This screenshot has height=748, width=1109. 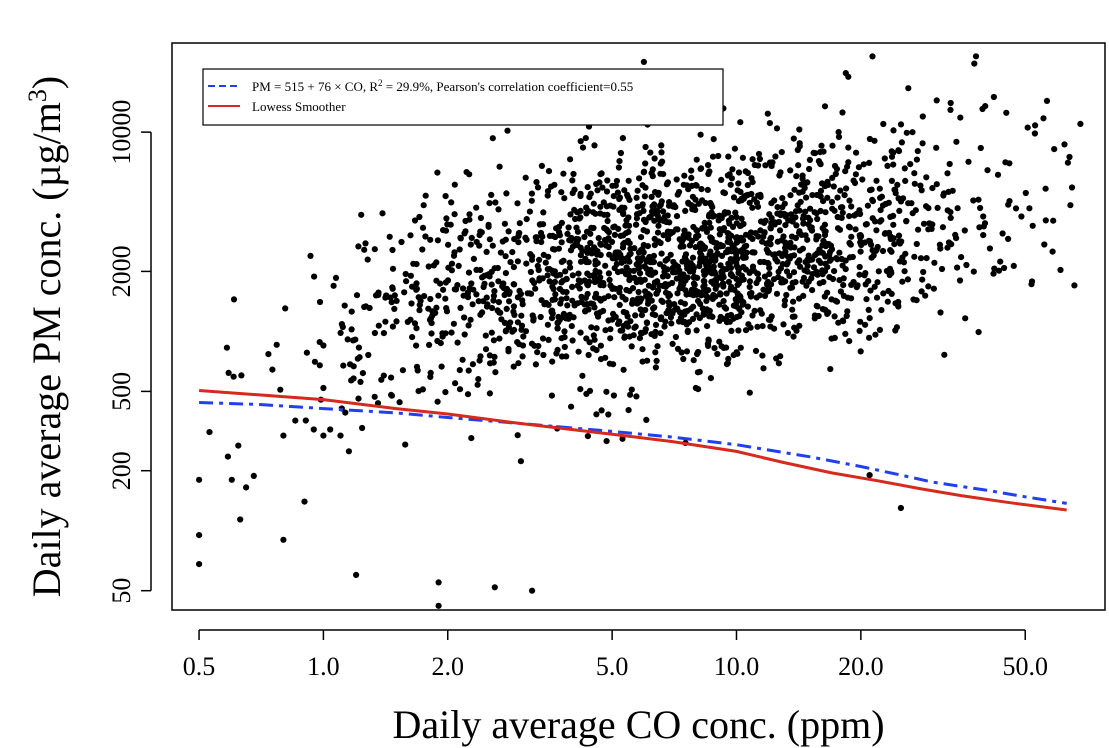 What do you see at coordinates (612, 666) in the screenshot?
I see `x-tick-label: 5.0` at bounding box center [612, 666].